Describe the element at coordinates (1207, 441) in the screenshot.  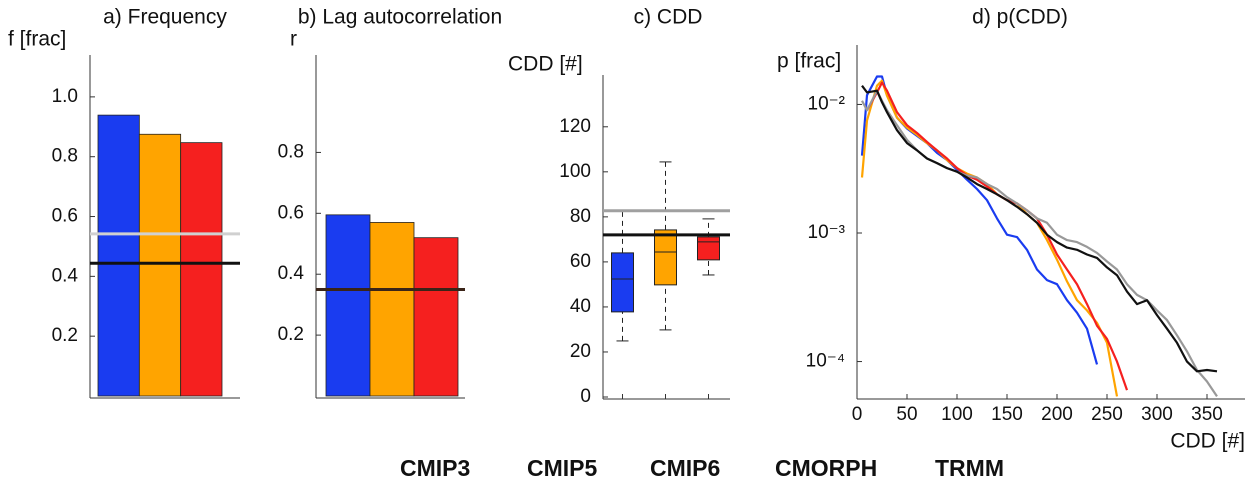
I see `x-axis-label: CDD [#]` at that location.